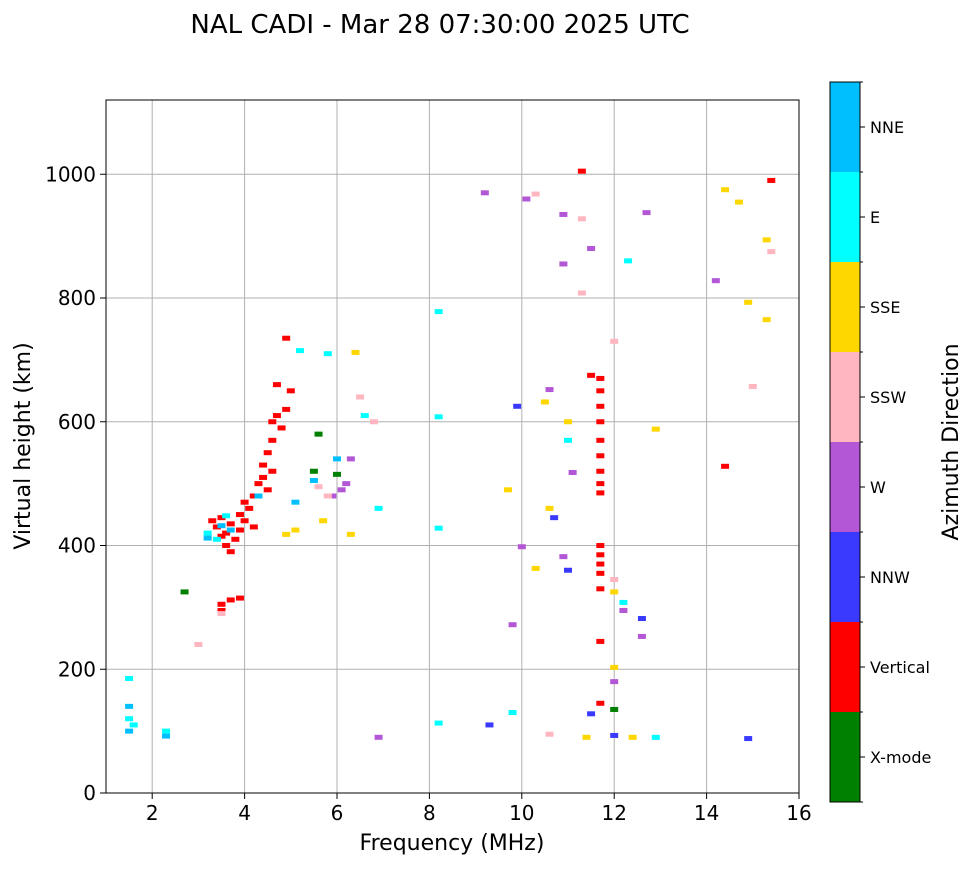  What do you see at coordinates (900, 667) in the screenshot?
I see `colorbar-tick-label: Vertical` at bounding box center [900, 667].